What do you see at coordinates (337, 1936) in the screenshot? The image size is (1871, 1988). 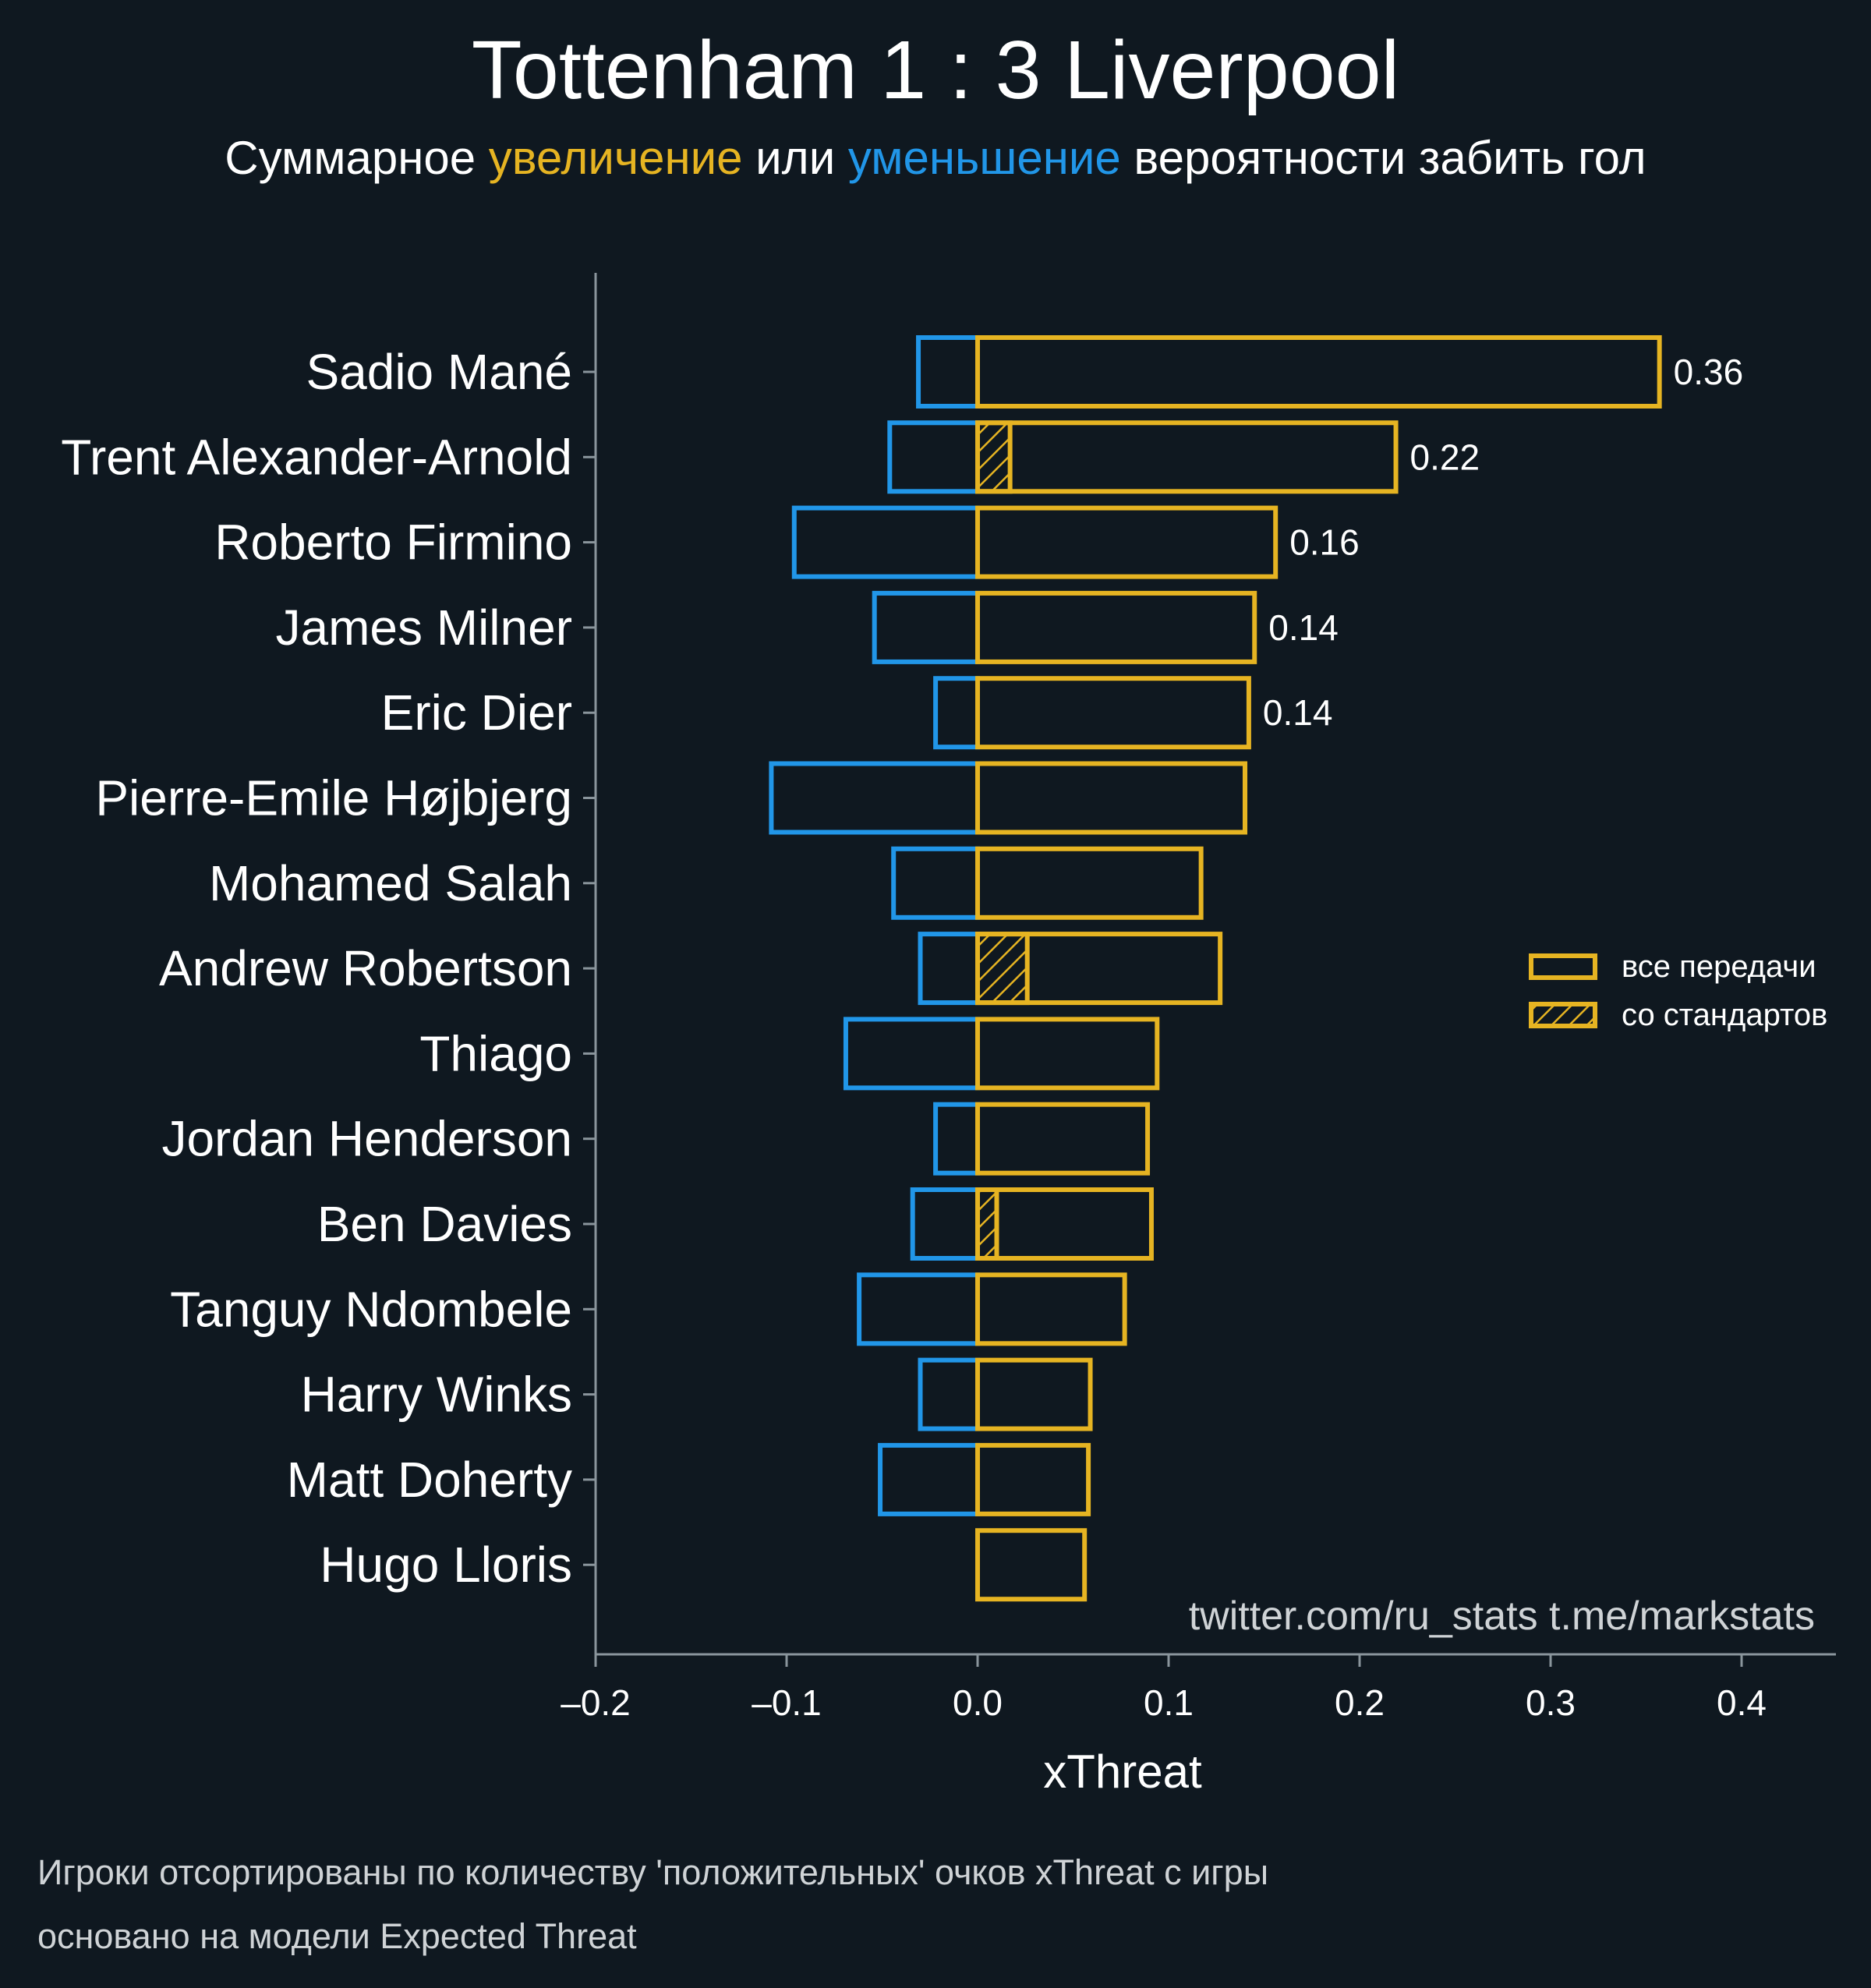 I see `footnote-line-2: основано на модели Expected Threat` at bounding box center [337, 1936].